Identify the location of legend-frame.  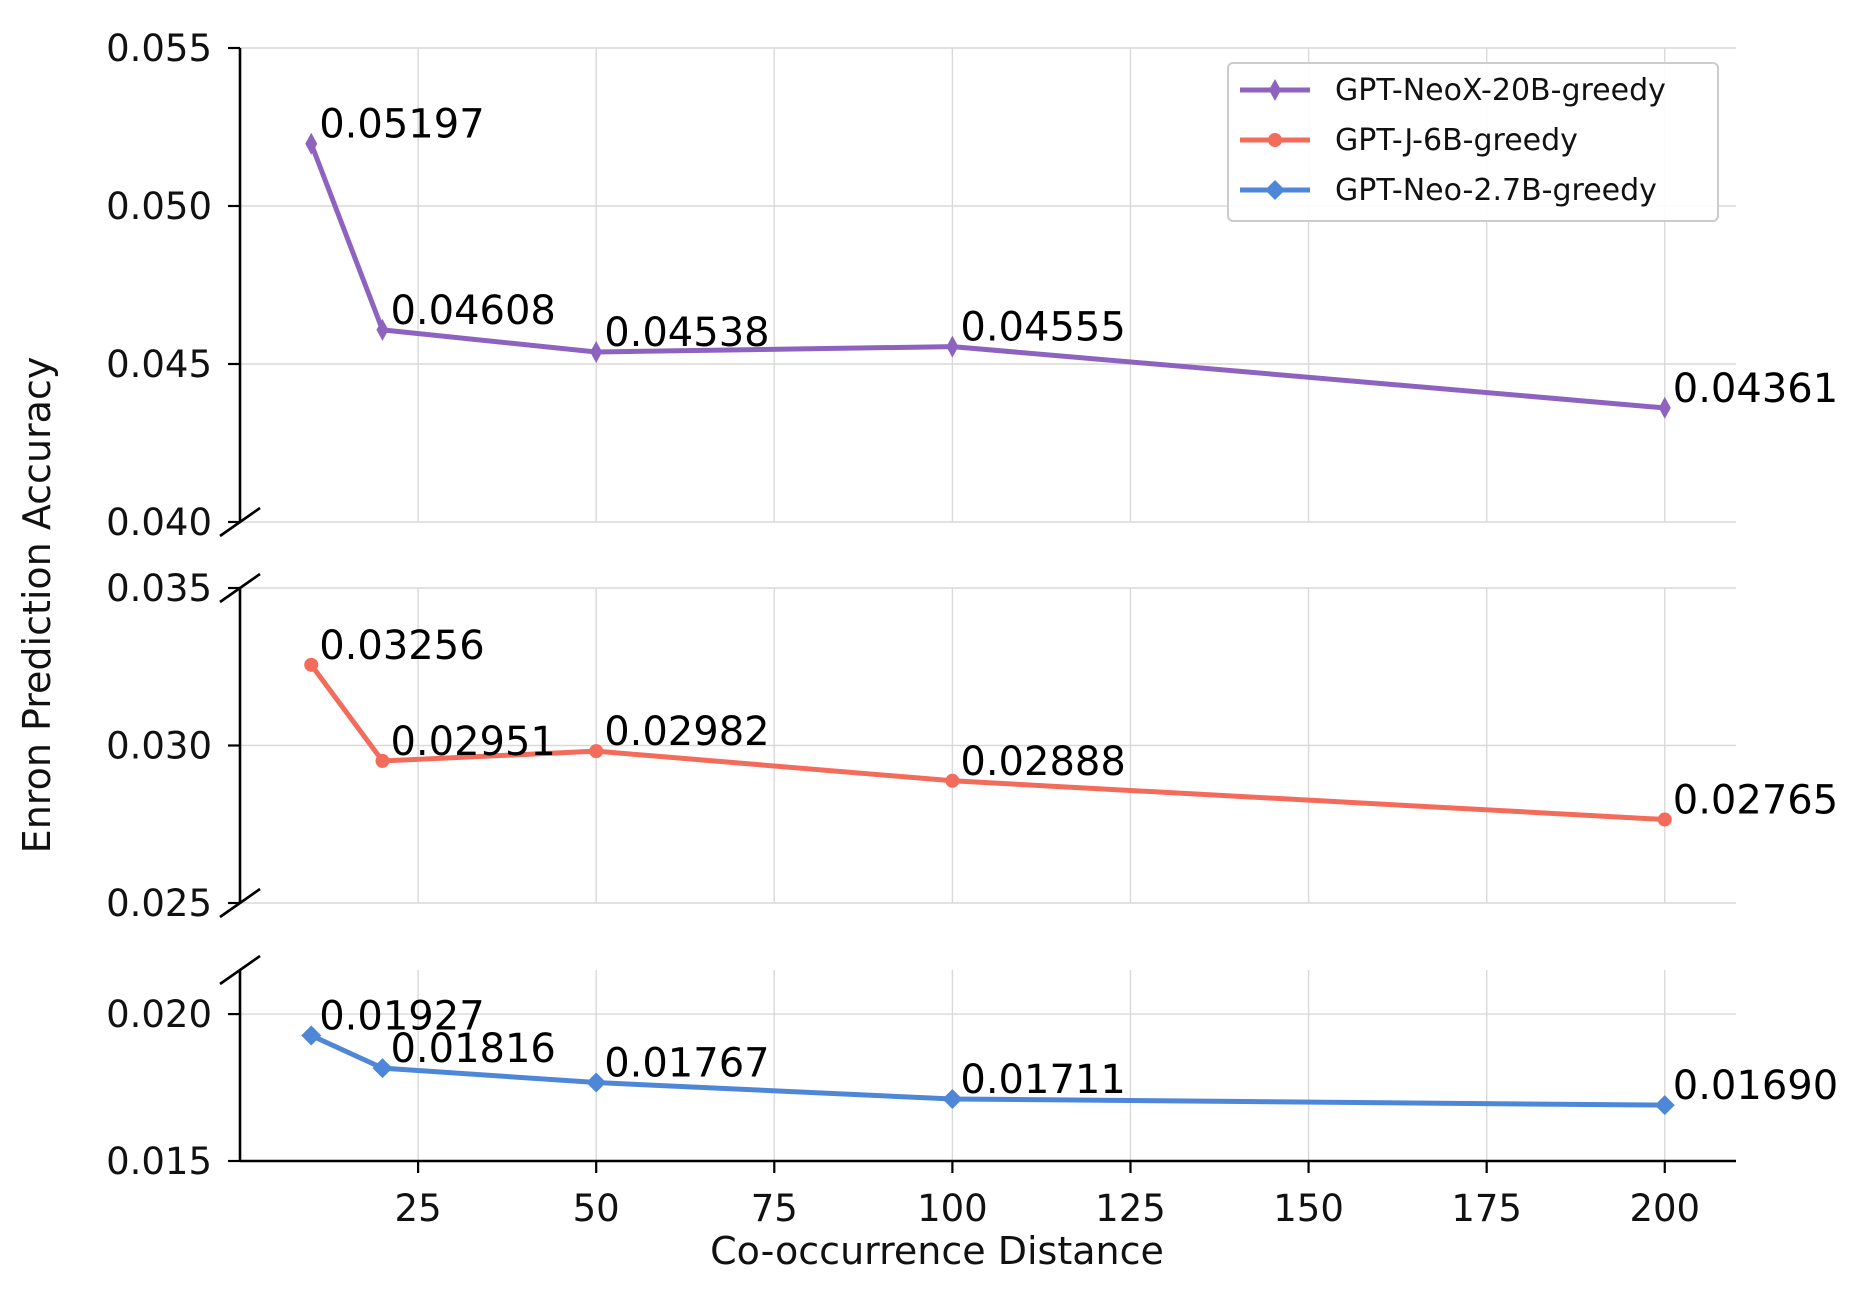
(1473, 142).